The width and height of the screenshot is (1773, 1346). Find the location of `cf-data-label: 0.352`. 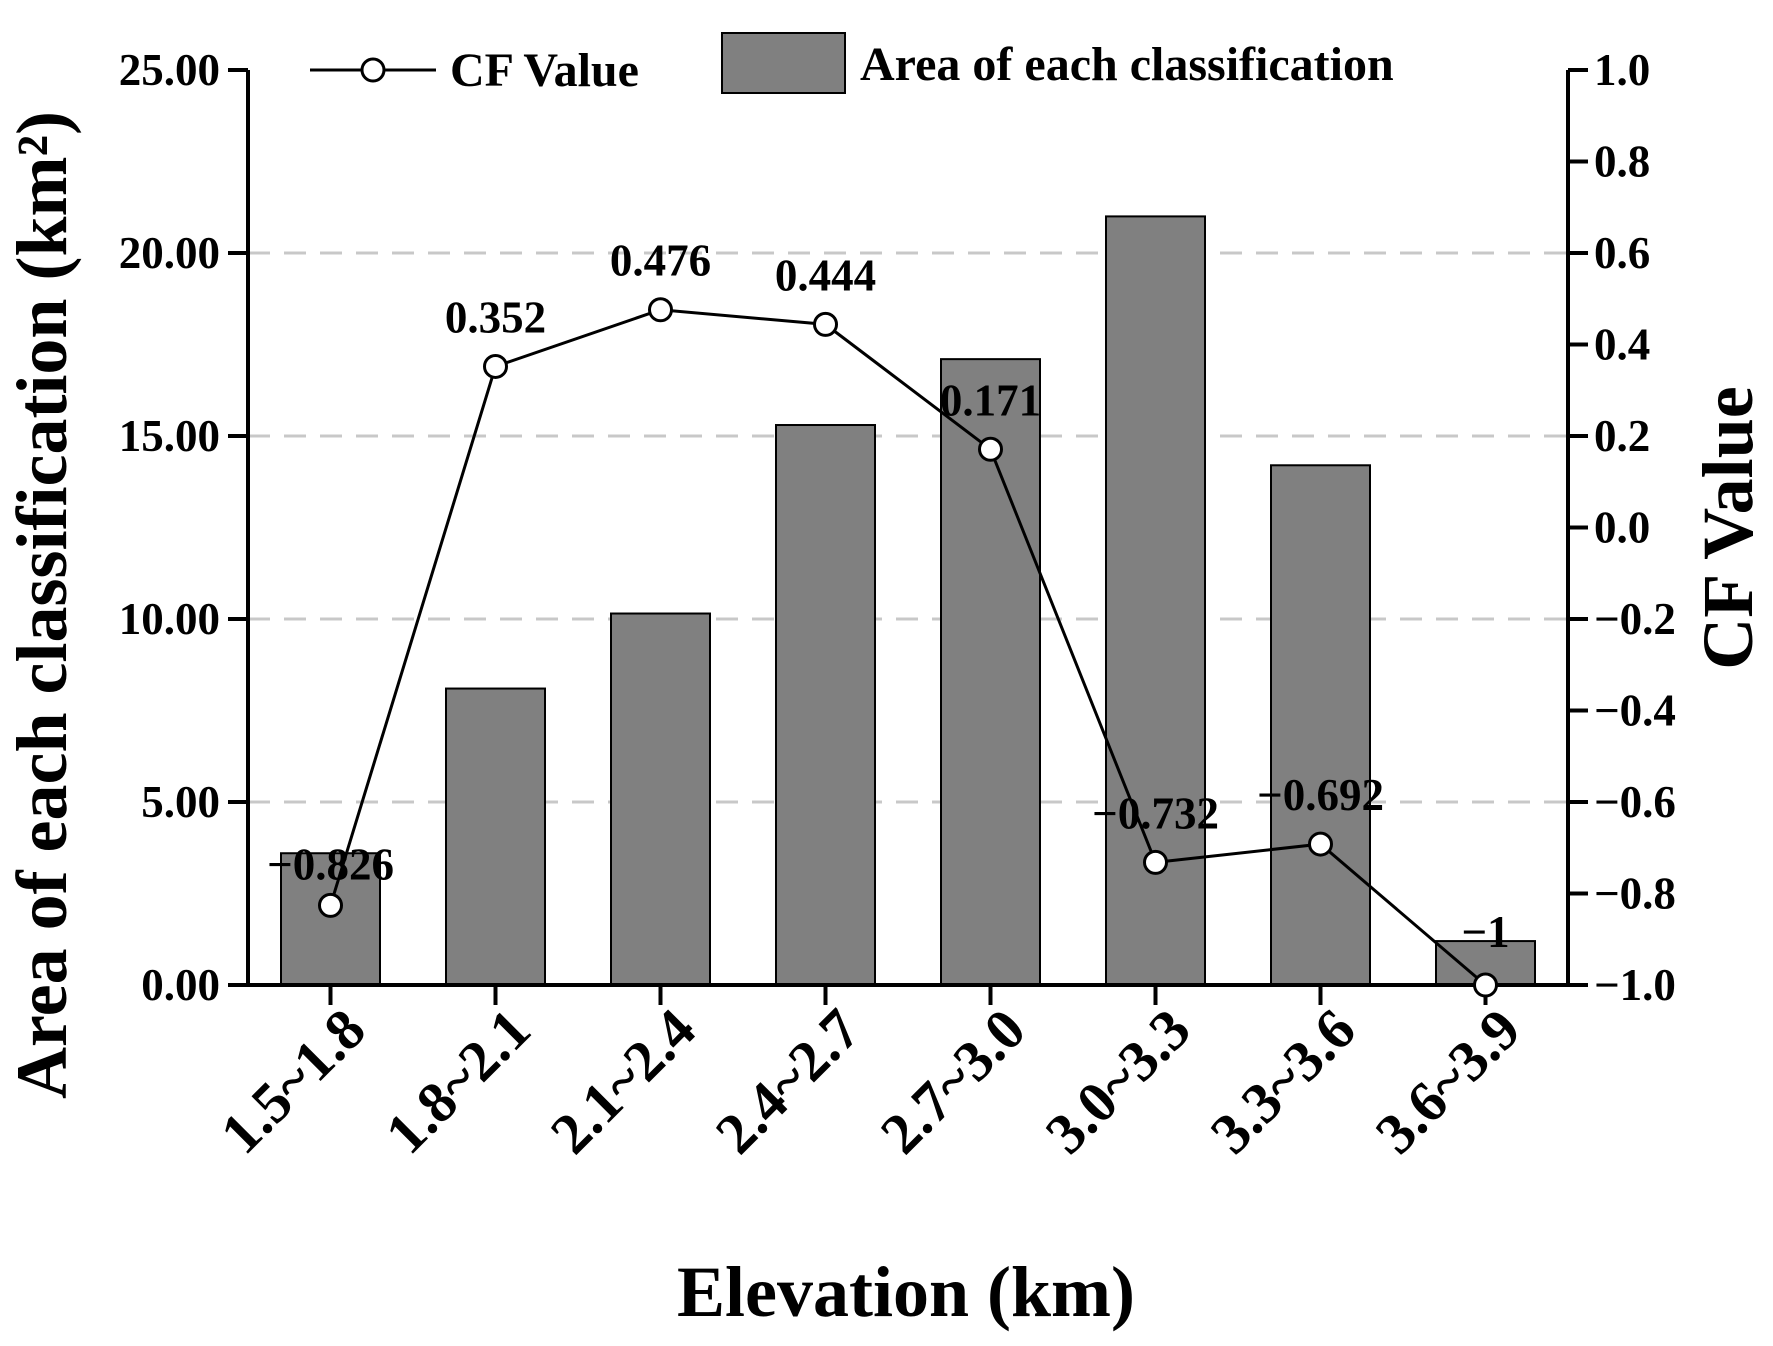

cf-data-label: 0.352 is located at coordinates (495, 317).